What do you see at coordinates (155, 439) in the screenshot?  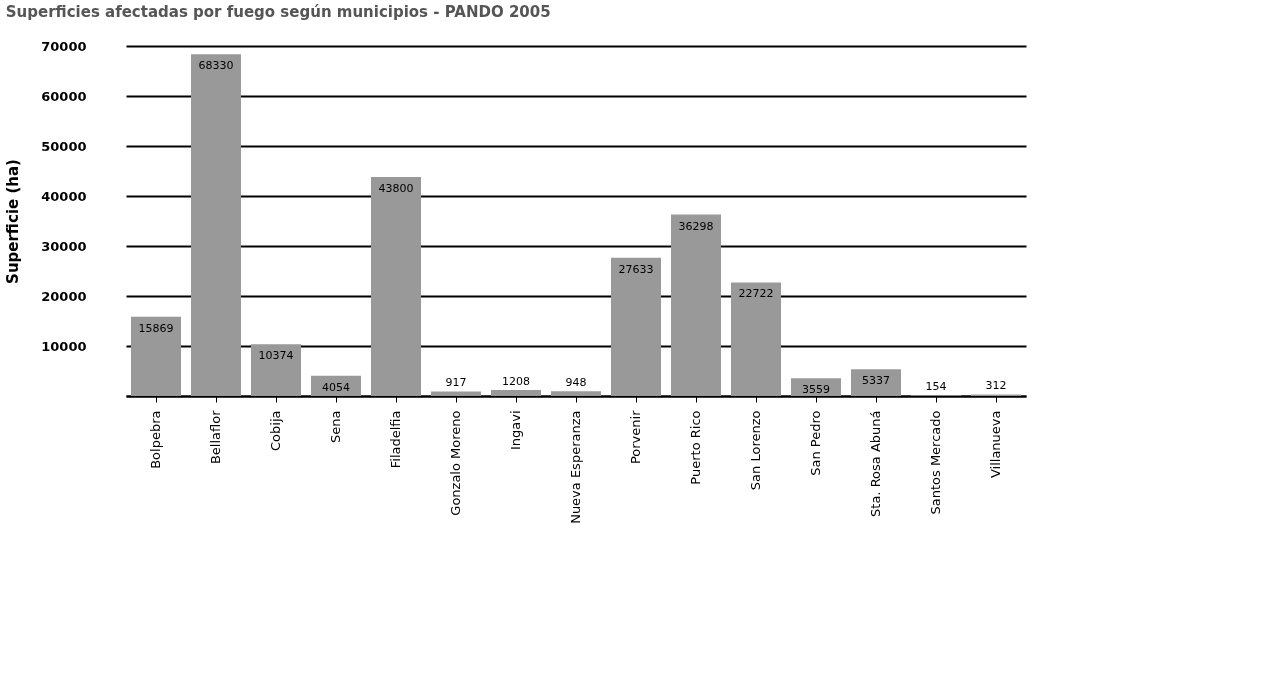 I see `x-tick-label: Bolpebra` at bounding box center [155, 439].